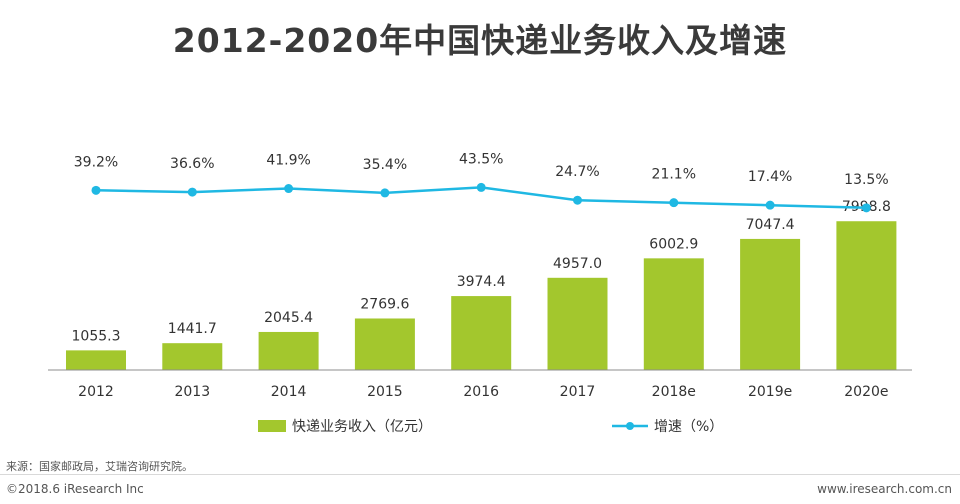  What do you see at coordinates (289, 392) in the screenshot?
I see `category-label-2014: 2014` at bounding box center [289, 392].